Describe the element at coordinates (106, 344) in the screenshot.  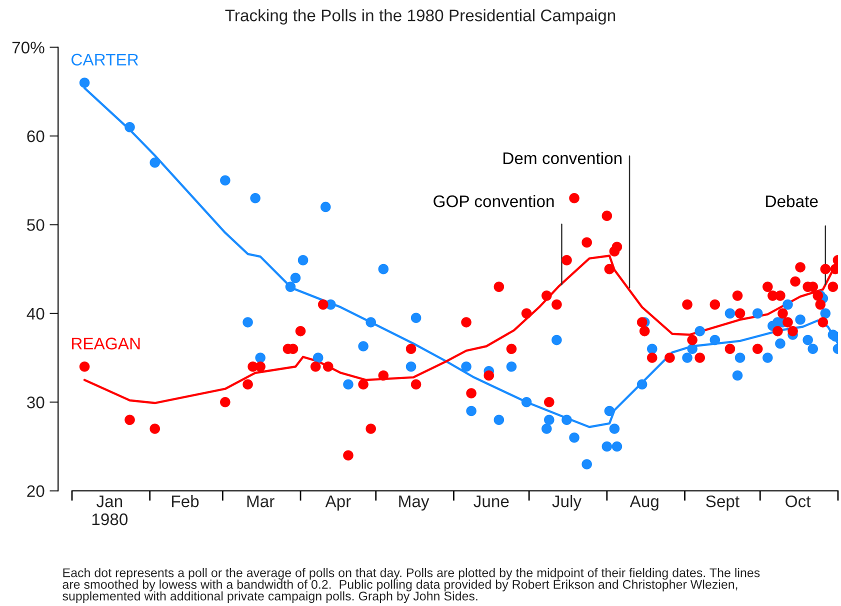
I see `series-label: REAGAN` at that location.